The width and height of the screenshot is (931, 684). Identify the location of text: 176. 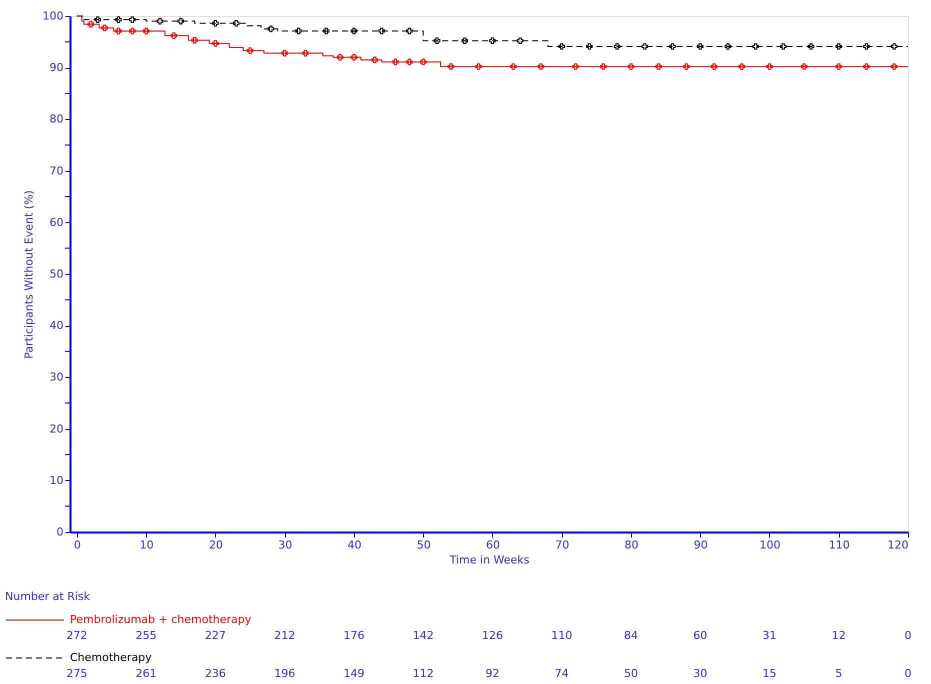
(353, 635).